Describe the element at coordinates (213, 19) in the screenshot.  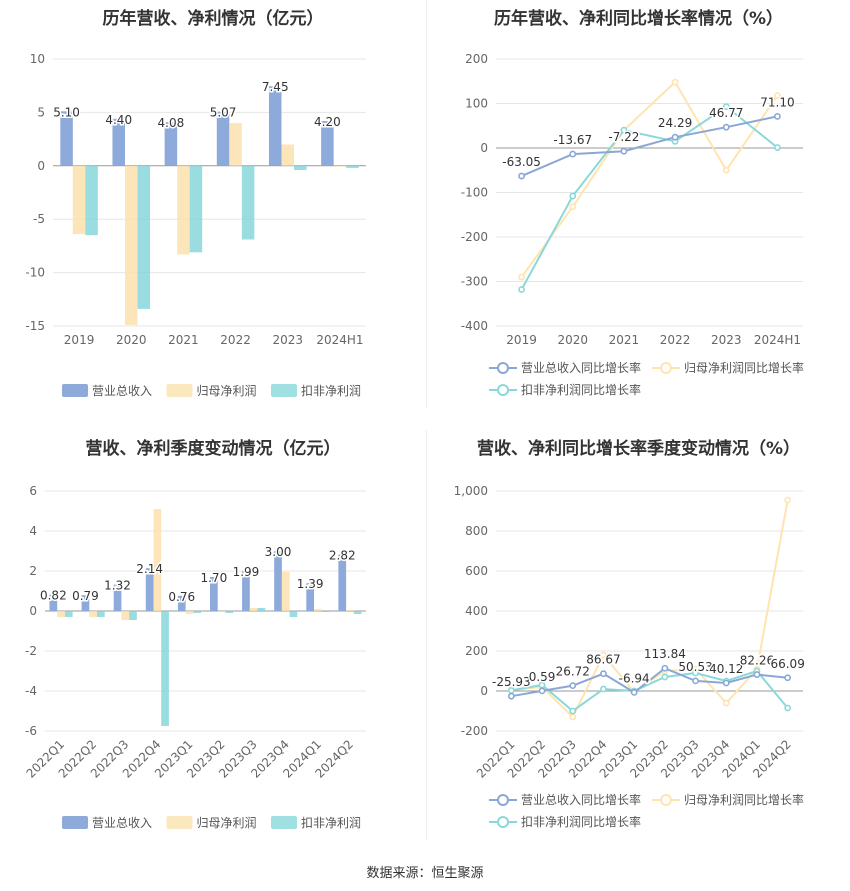
I see `chart-title: 历年营收、净利情况（亿元）` at that location.